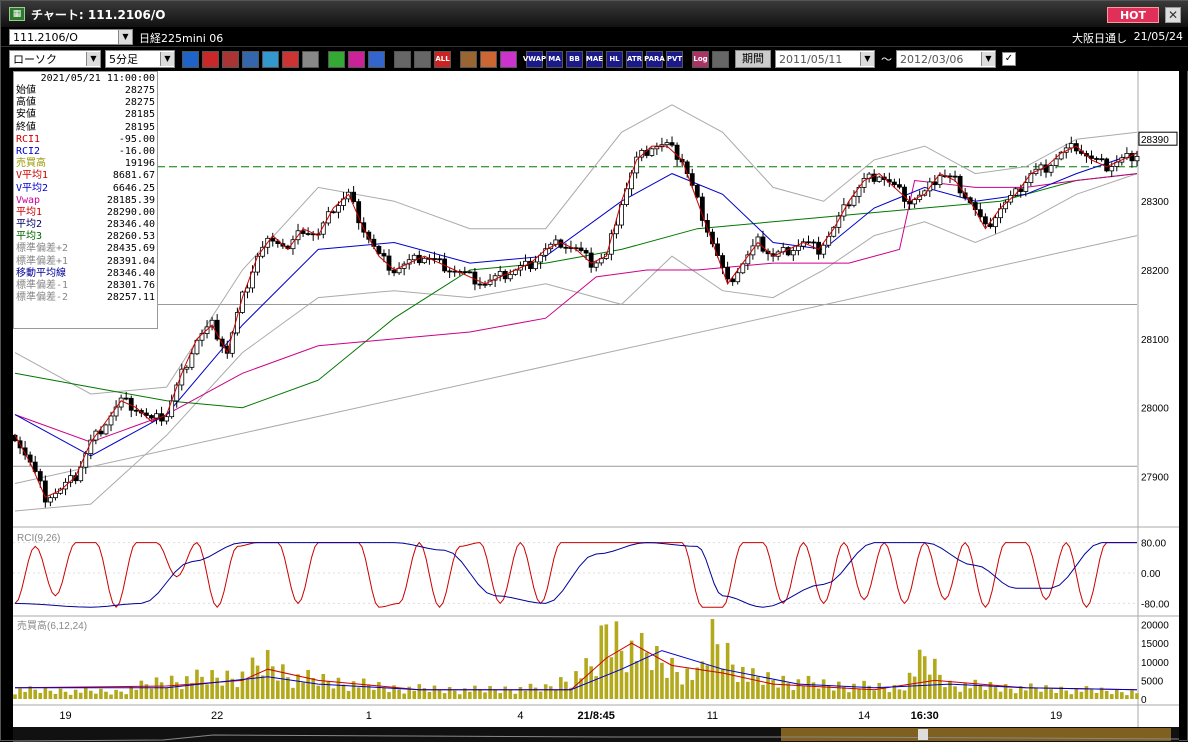  Describe the element at coordinates (454, 59) in the screenshot. I see `toolbar-buttons: ALL VWAP MA BB MAE HL ATR PARA PVT Log` at that location.